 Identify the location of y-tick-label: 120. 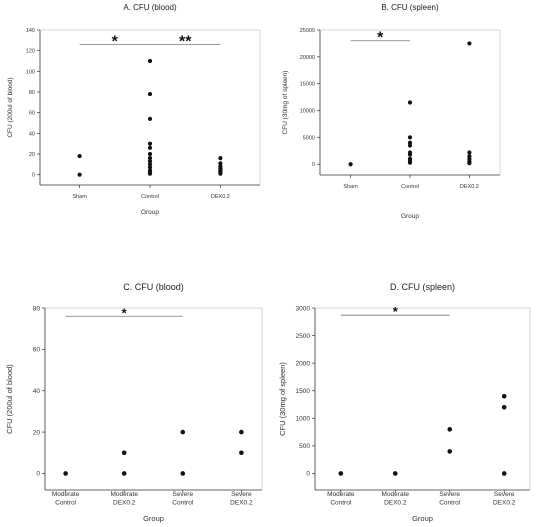
(30, 52).